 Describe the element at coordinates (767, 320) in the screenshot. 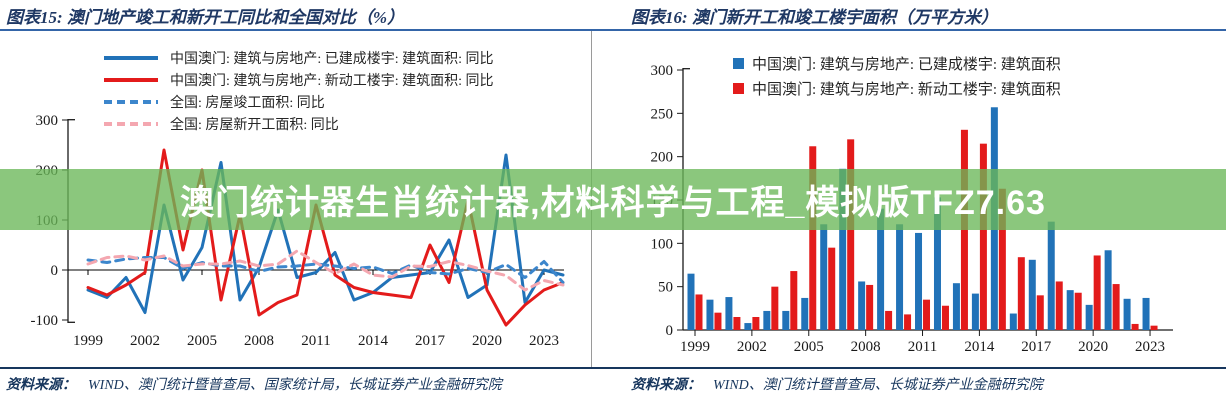

I see `bar-completed-2003` at that location.